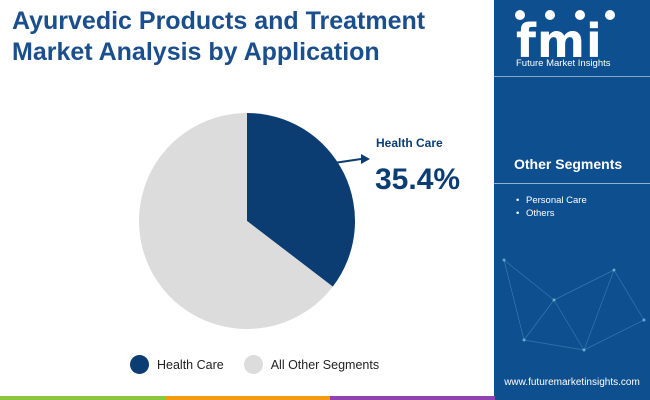  Describe the element at coordinates (418, 179) in the screenshot. I see `callout-value: 35.4%` at that location.